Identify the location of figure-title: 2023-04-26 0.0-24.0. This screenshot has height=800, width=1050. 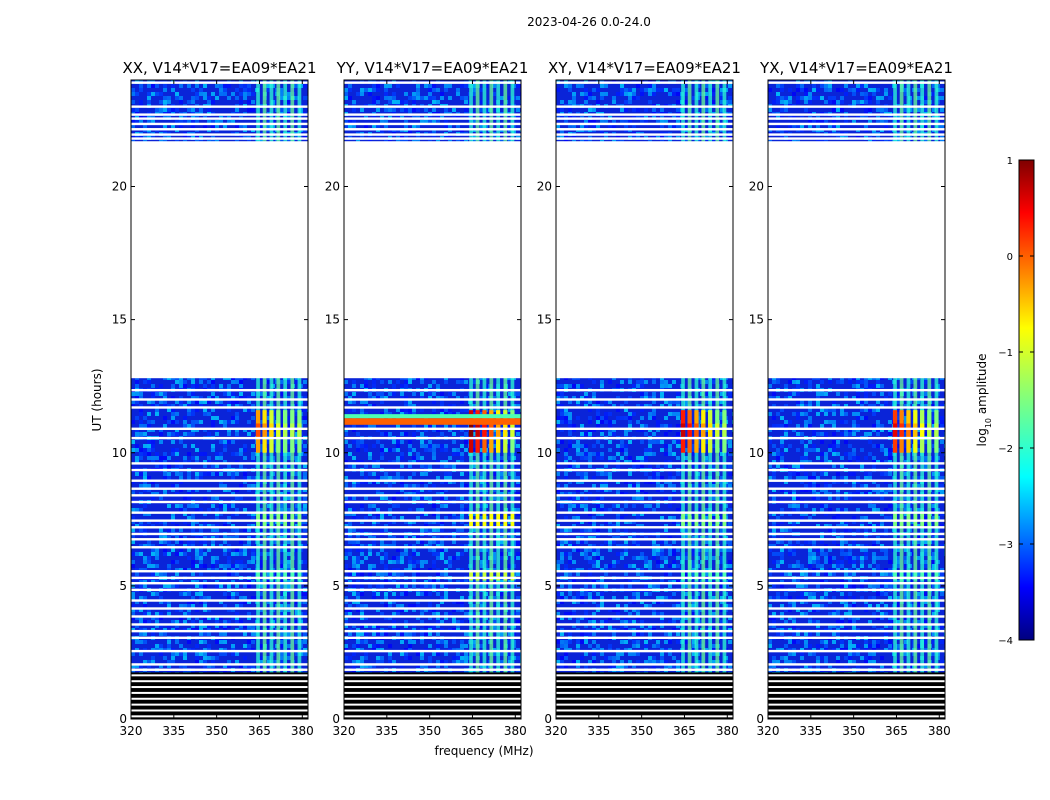
(589, 22).